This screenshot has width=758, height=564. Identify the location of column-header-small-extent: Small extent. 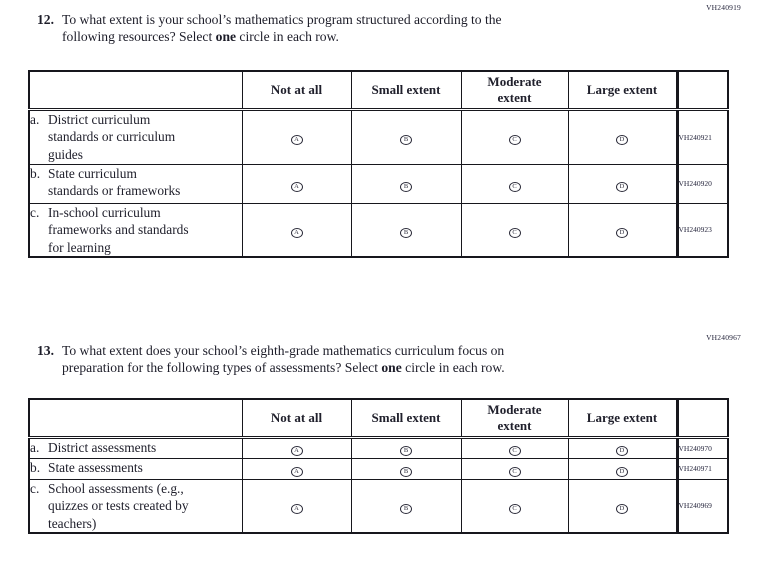
(406, 418).